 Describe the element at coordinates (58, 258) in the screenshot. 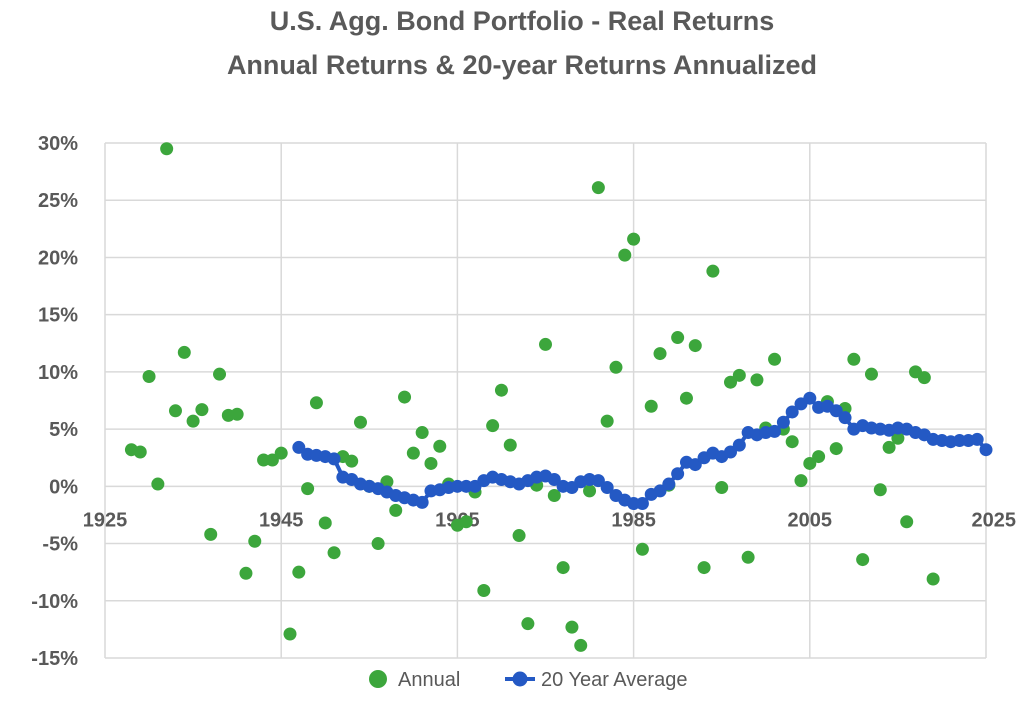

I see `y-tick-label: 20%` at that location.